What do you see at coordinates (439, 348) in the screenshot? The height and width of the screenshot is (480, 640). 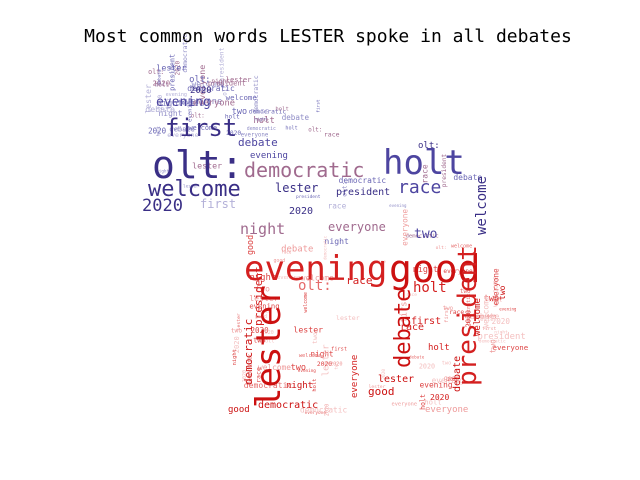 I see `donkey-word-36: holt` at bounding box center [439, 348].